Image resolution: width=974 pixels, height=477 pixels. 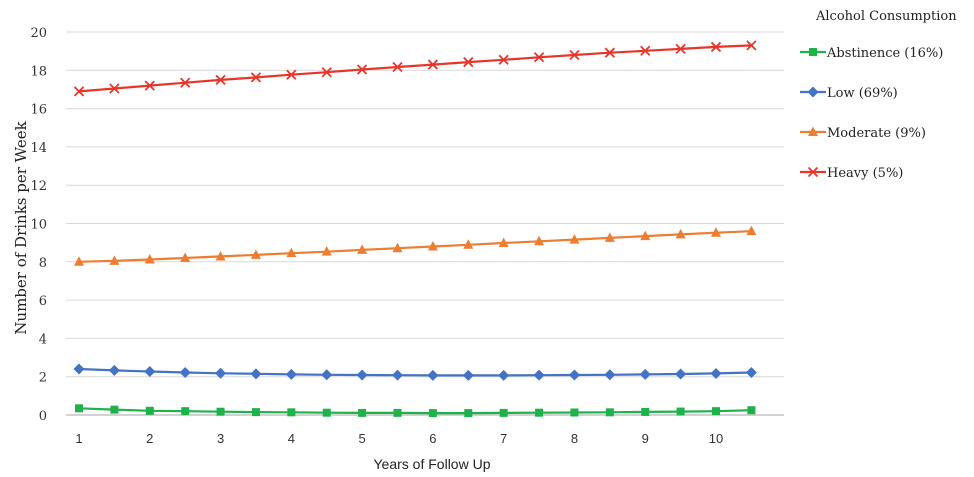 What do you see at coordinates (38, 71) in the screenshot?
I see `y-tick-label: 18` at bounding box center [38, 71].